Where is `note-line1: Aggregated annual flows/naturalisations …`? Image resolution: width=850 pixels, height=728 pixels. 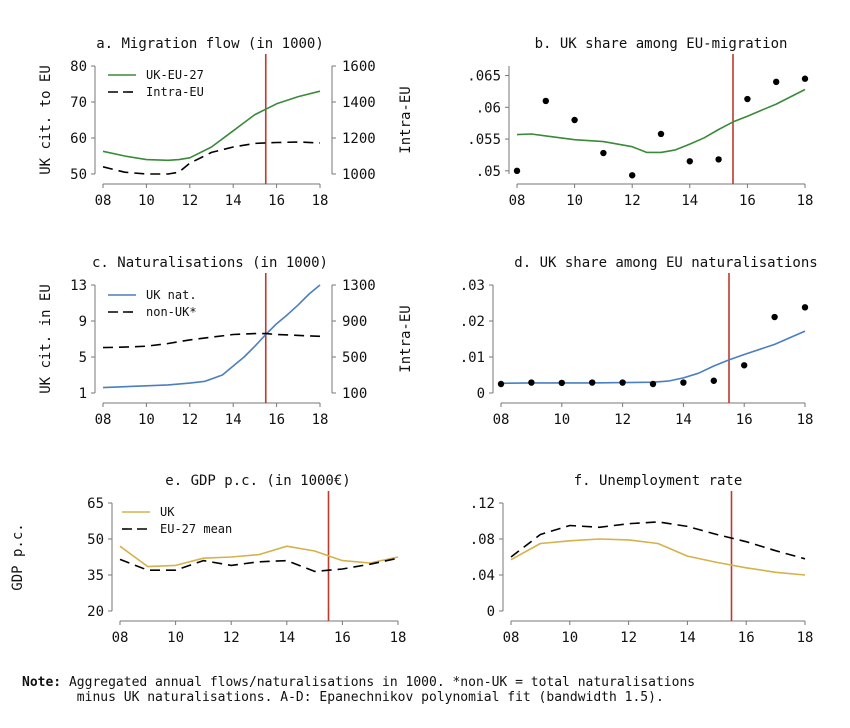
note-line1: Aggregated annual flows/naturalisations … is located at coordinates (378, 682).